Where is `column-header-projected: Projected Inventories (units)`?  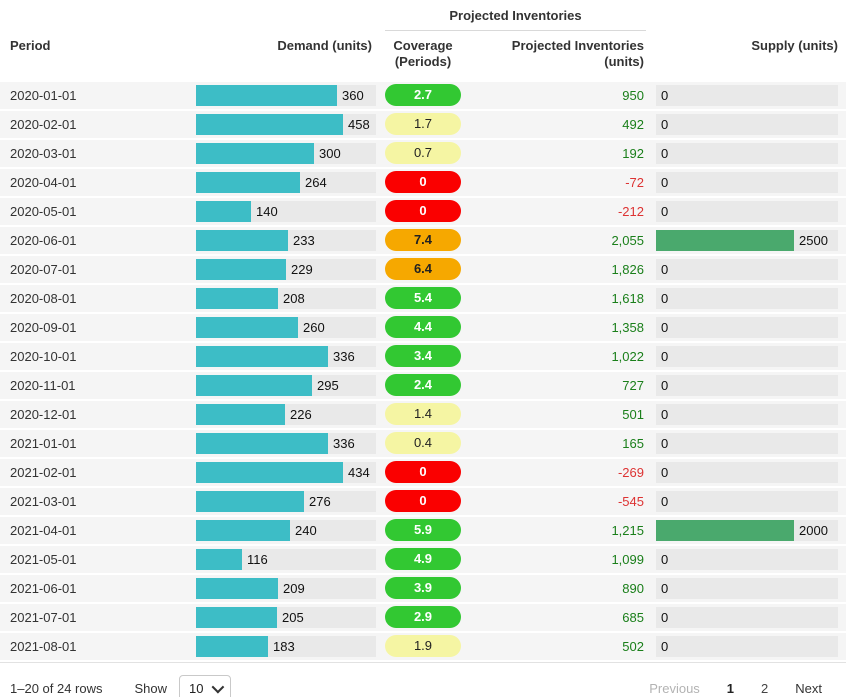
column-header-projected: Projected Inventories (units) is located at coordinates (577, 54).